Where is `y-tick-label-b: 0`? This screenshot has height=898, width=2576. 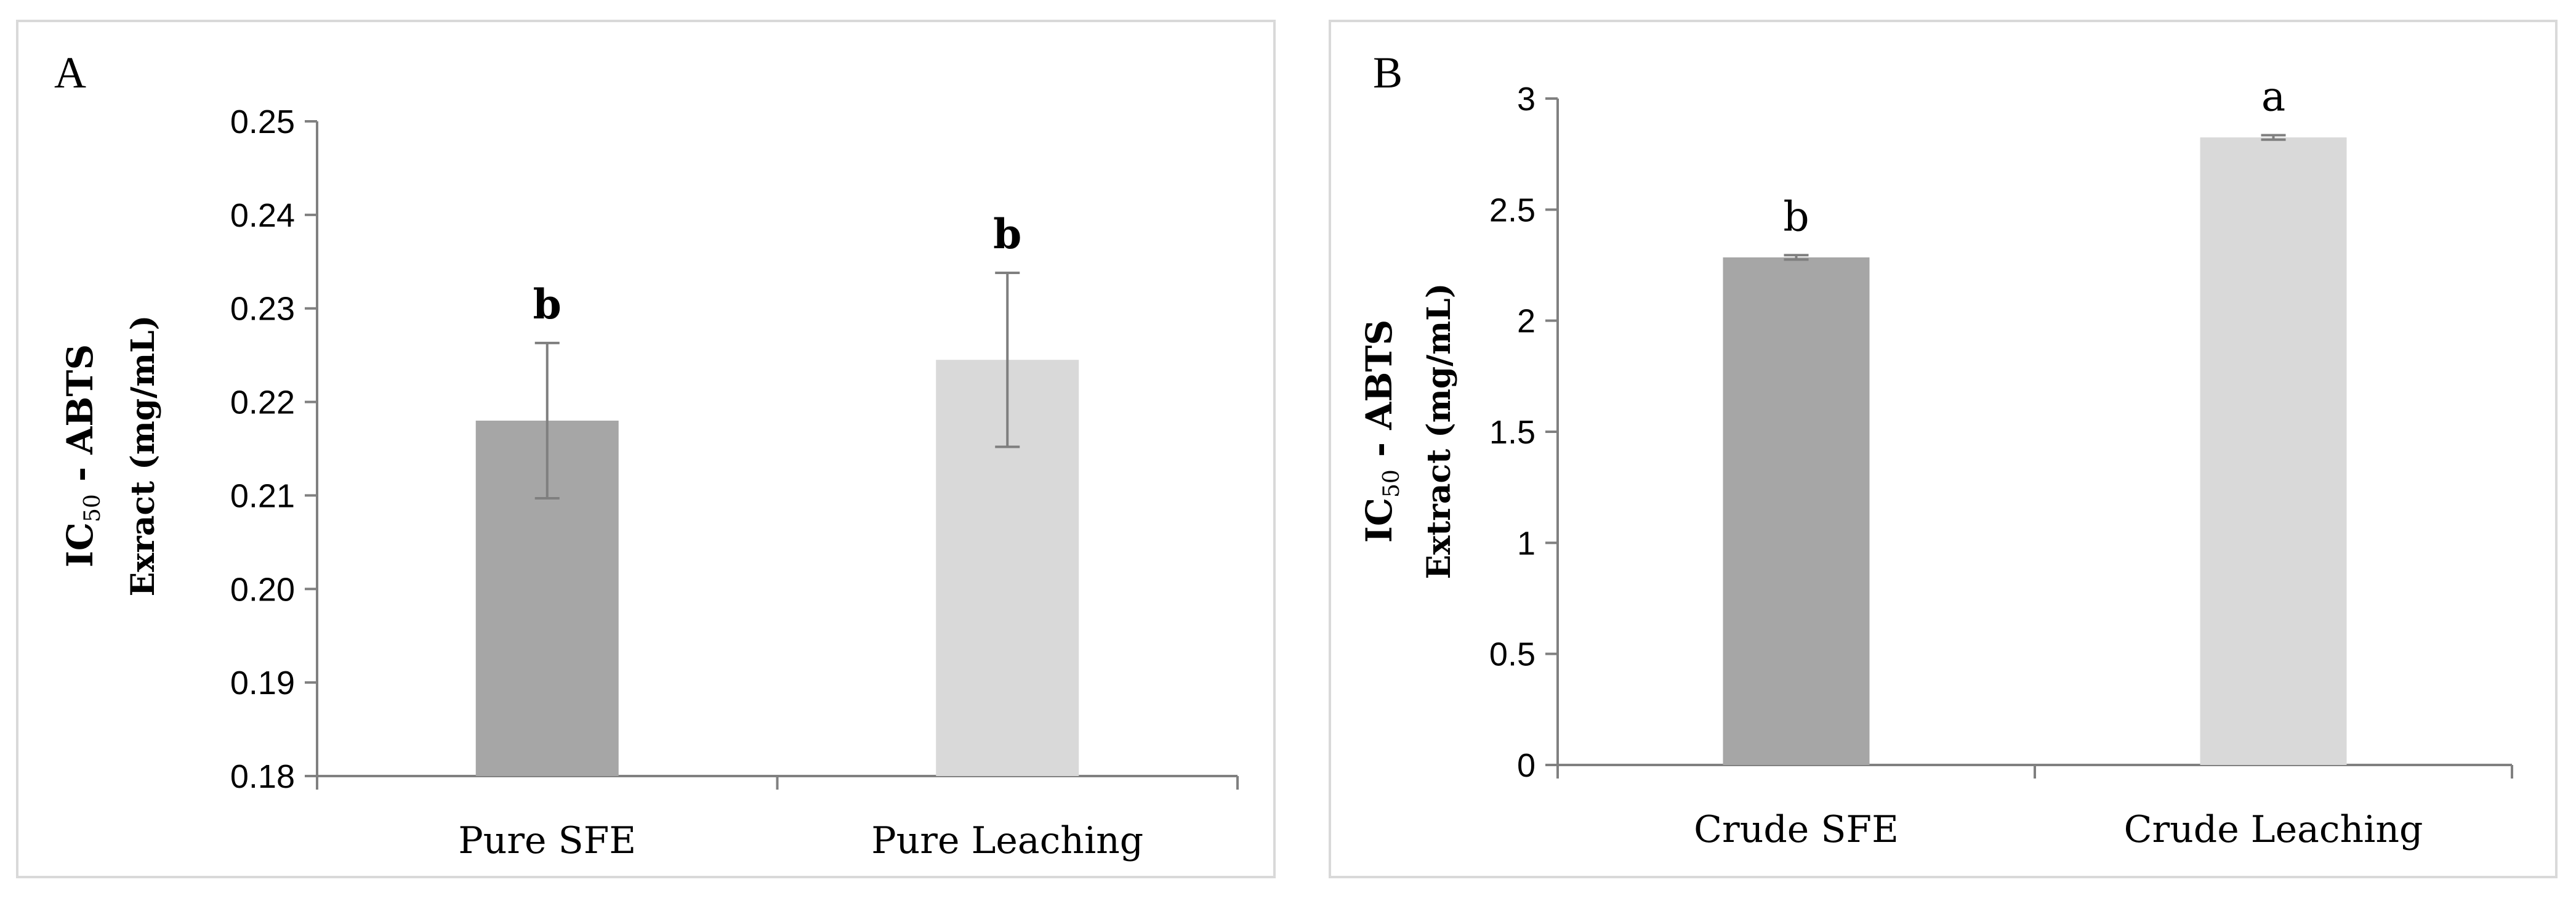
y-tick-label-b: 0 is located at coordinates (1526, 765).